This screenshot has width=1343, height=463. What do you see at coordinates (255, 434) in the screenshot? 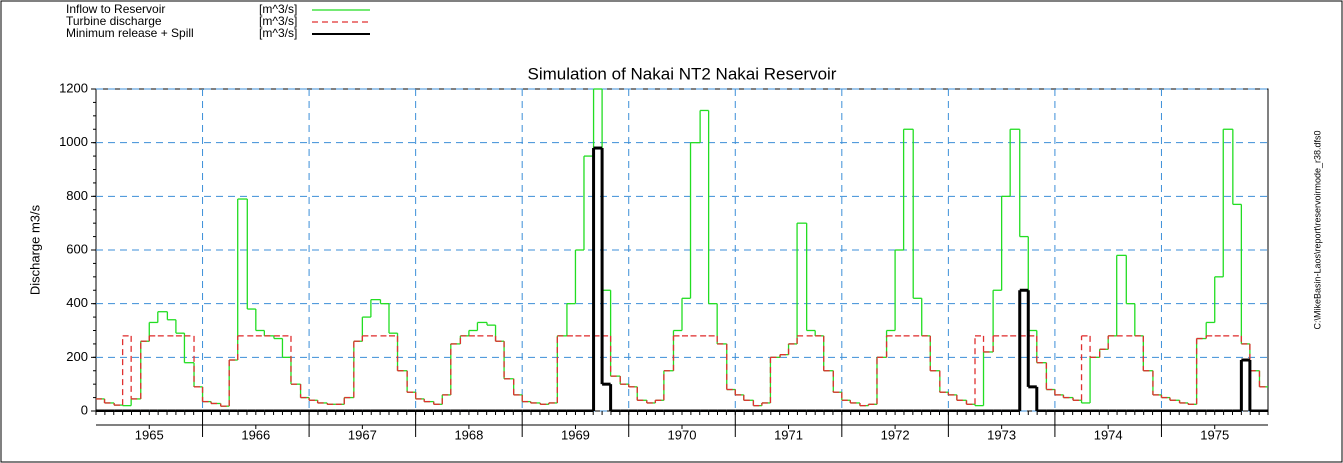
I see `x-tick-label: 1966` at bounding box center [255, 434].